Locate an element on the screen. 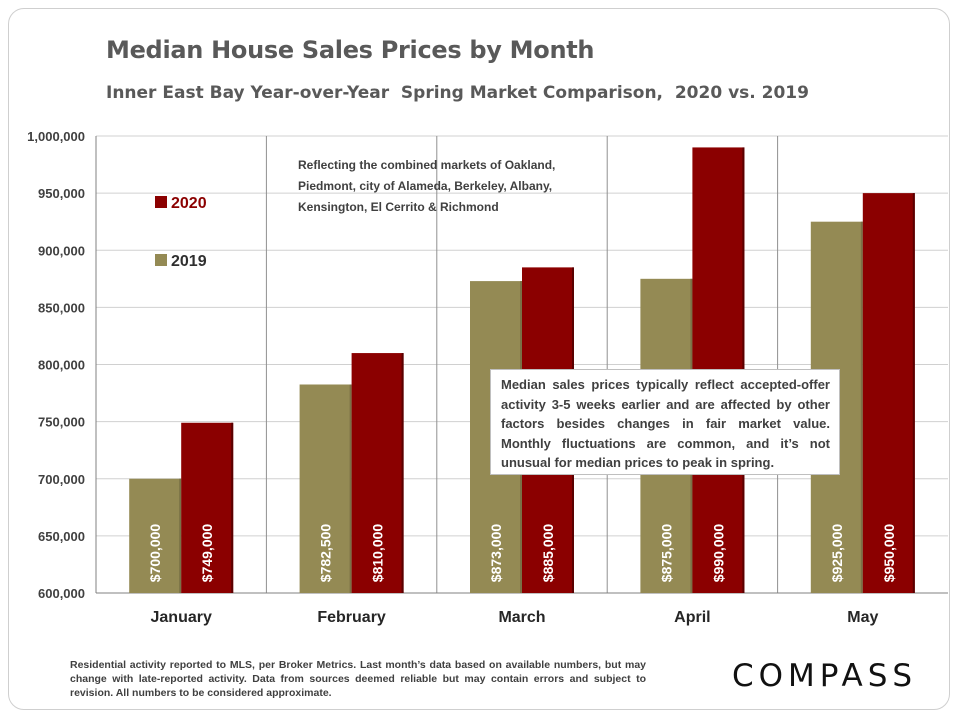 The image size is (960, 720). y-tick-label: 650,000 is located at coordinates (61, 536).